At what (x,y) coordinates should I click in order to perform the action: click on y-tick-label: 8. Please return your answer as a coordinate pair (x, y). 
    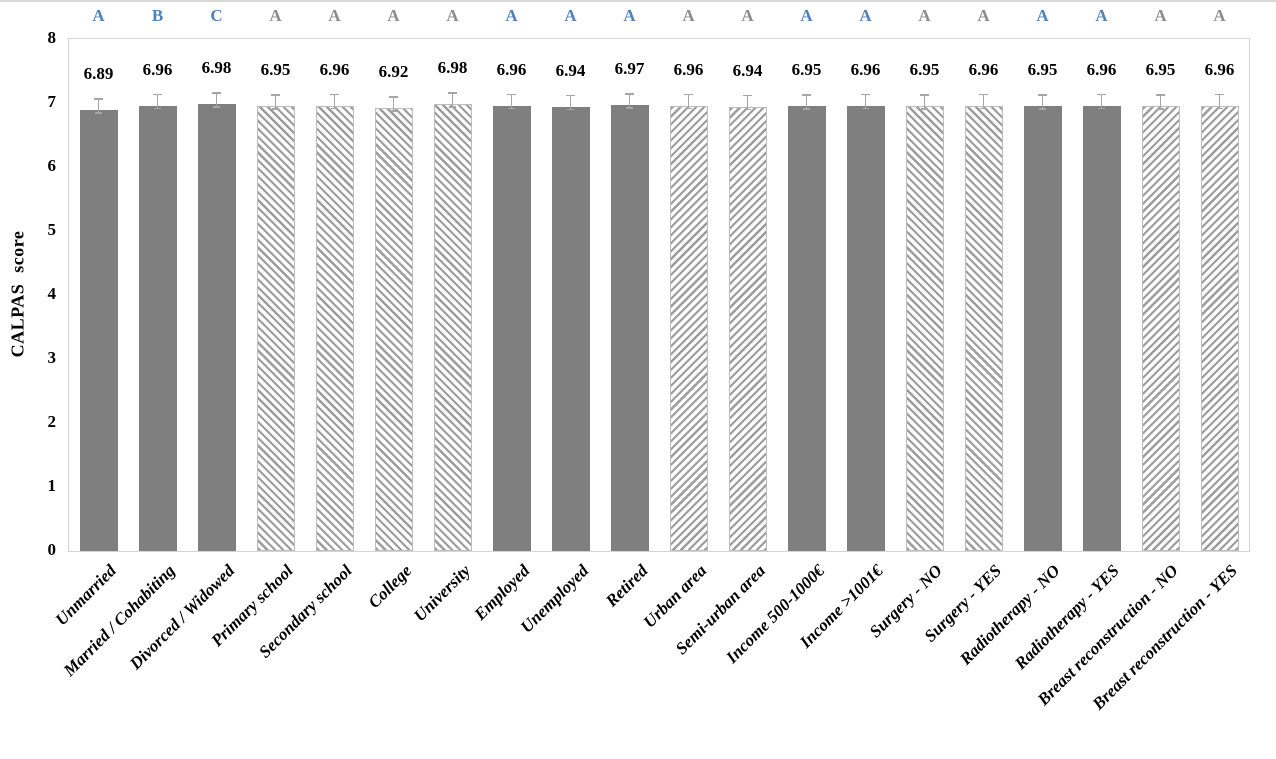
    Looking at the image, I should click on (52, 37).